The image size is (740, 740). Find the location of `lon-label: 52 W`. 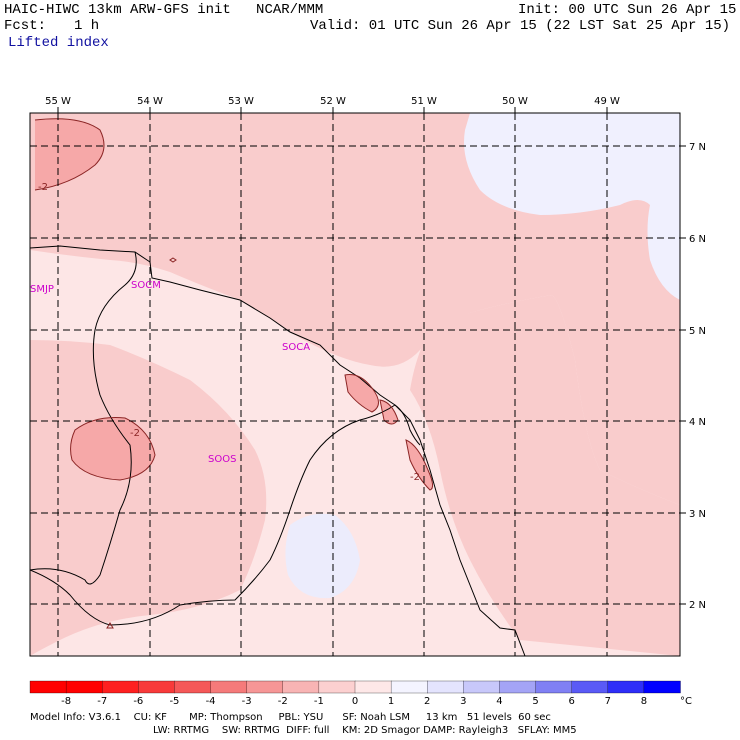

lon-label: 52 W is located at coordinates (333, 101).